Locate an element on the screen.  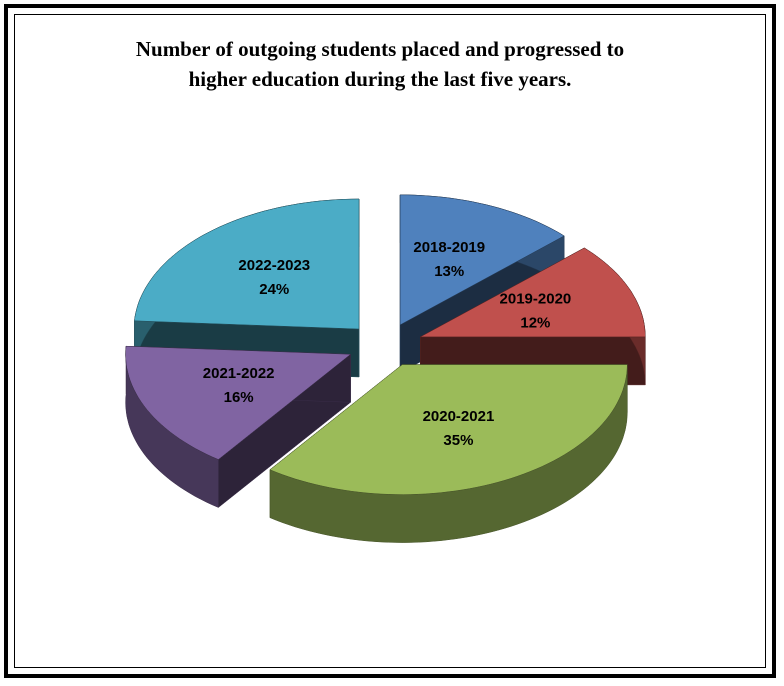
category-label: 2020-2021 is located at coordinates (459, 416).